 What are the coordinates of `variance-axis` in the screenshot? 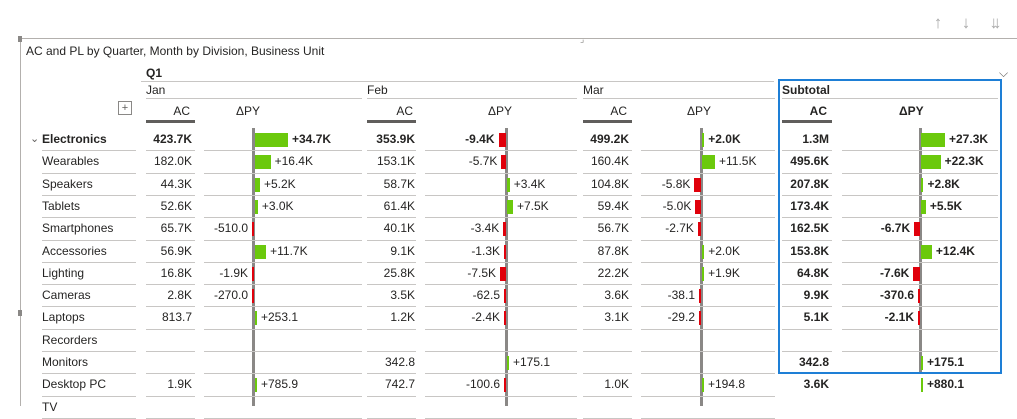 It's located at (701, 267).